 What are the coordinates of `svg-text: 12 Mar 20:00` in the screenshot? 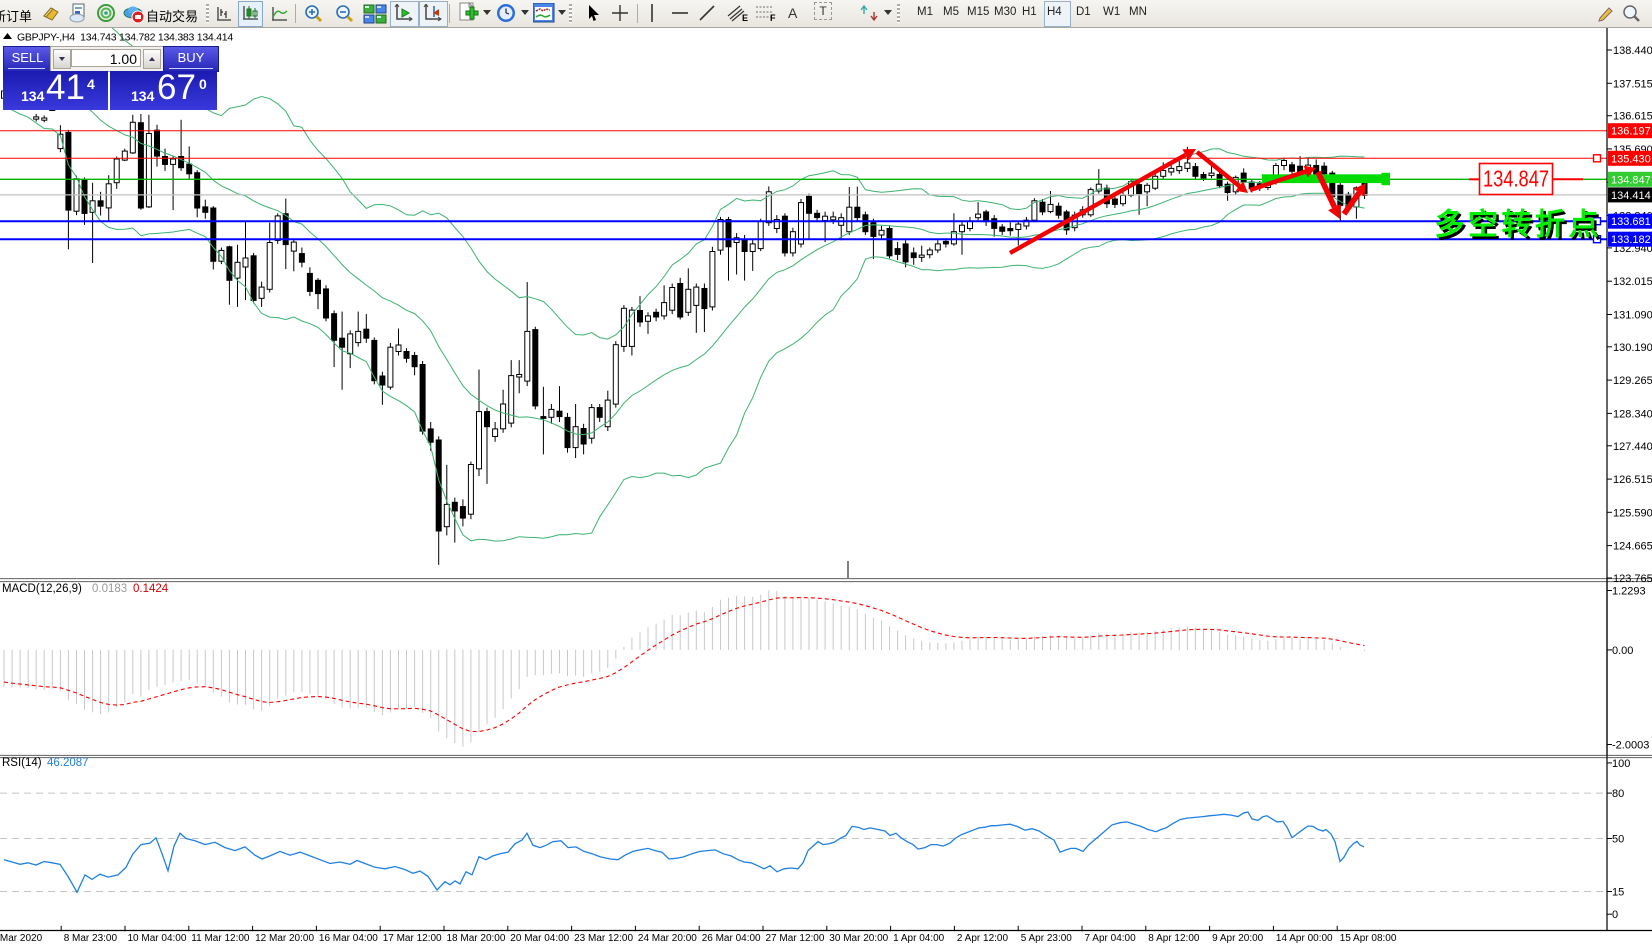 It's located at (284, 938).